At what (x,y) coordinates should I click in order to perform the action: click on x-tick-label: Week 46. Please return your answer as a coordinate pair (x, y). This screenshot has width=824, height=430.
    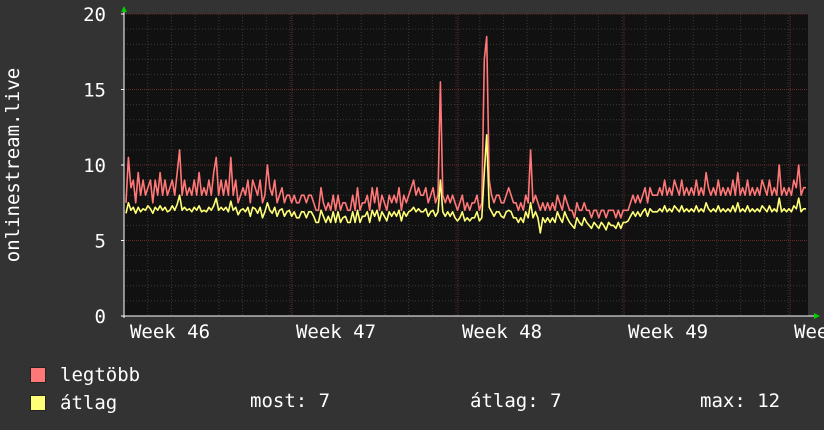
    Looking at the image, I should click on (170, 332).